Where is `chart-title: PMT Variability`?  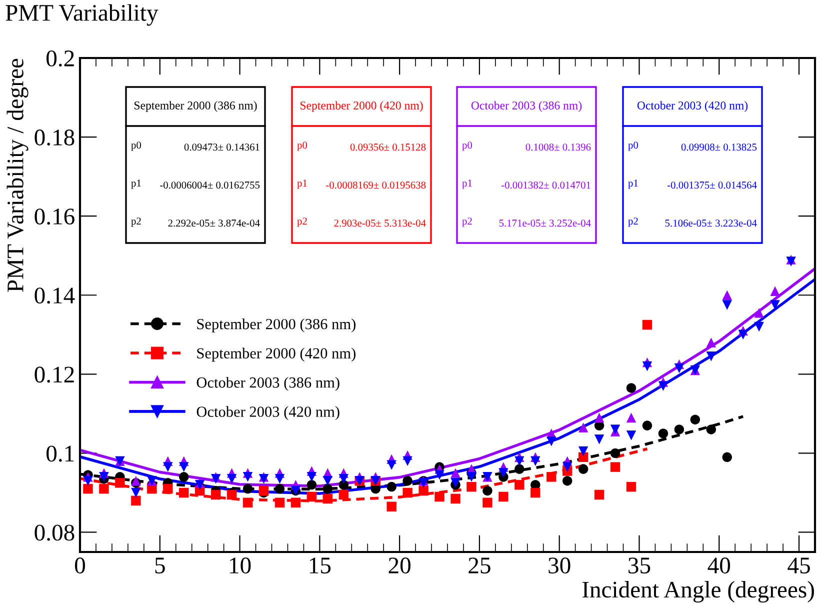
chart-title: PMT Variability is located at coordinates (82, 15).